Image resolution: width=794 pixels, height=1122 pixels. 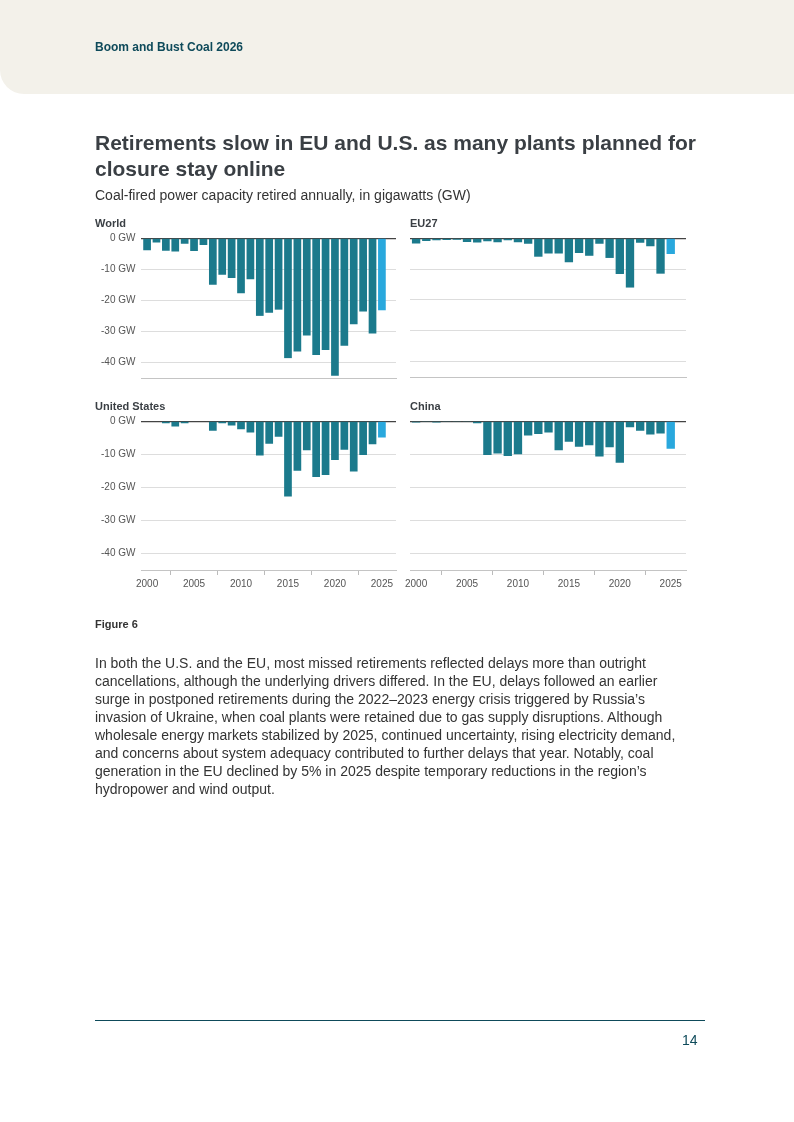 I want to click on chart-title: United States, so click(x=130, y=405).